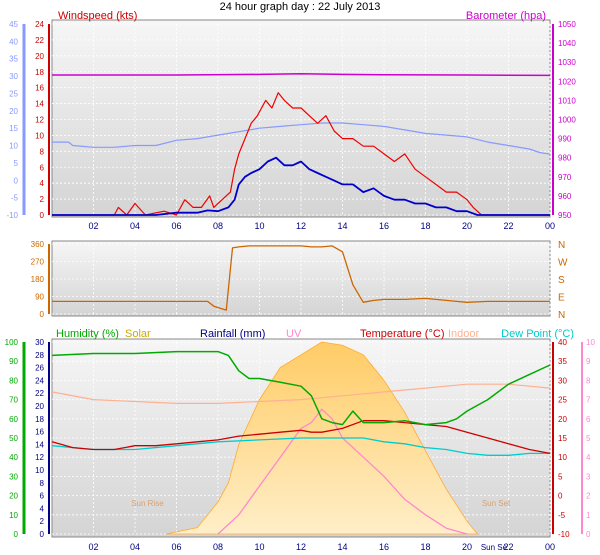  Describe the element at coordinates (467, 226) in the screenshot. I see `x-tick-label: 20` at that location.